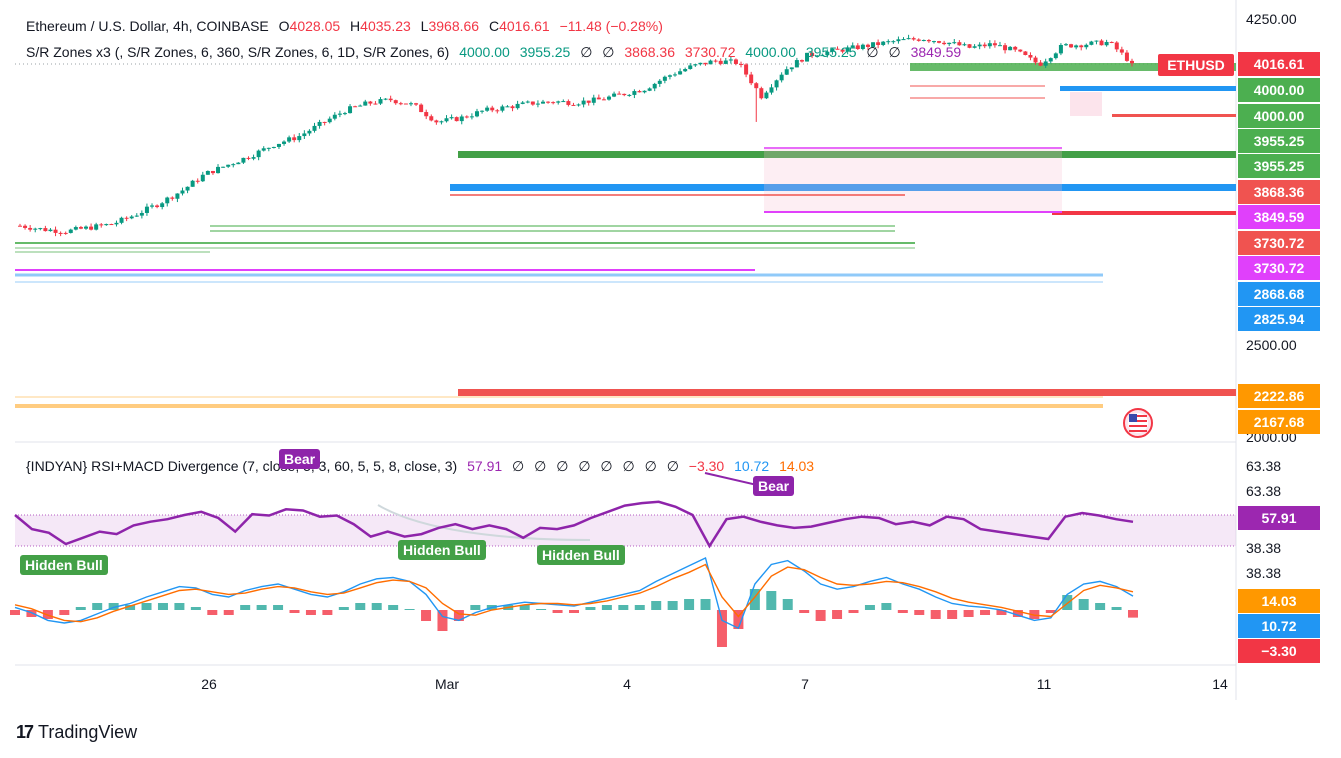 The image size is (1341, 758). Describe the element at coordinates (649, 52) in the screenshot. I see `sr-value: 3868.36` at that location.